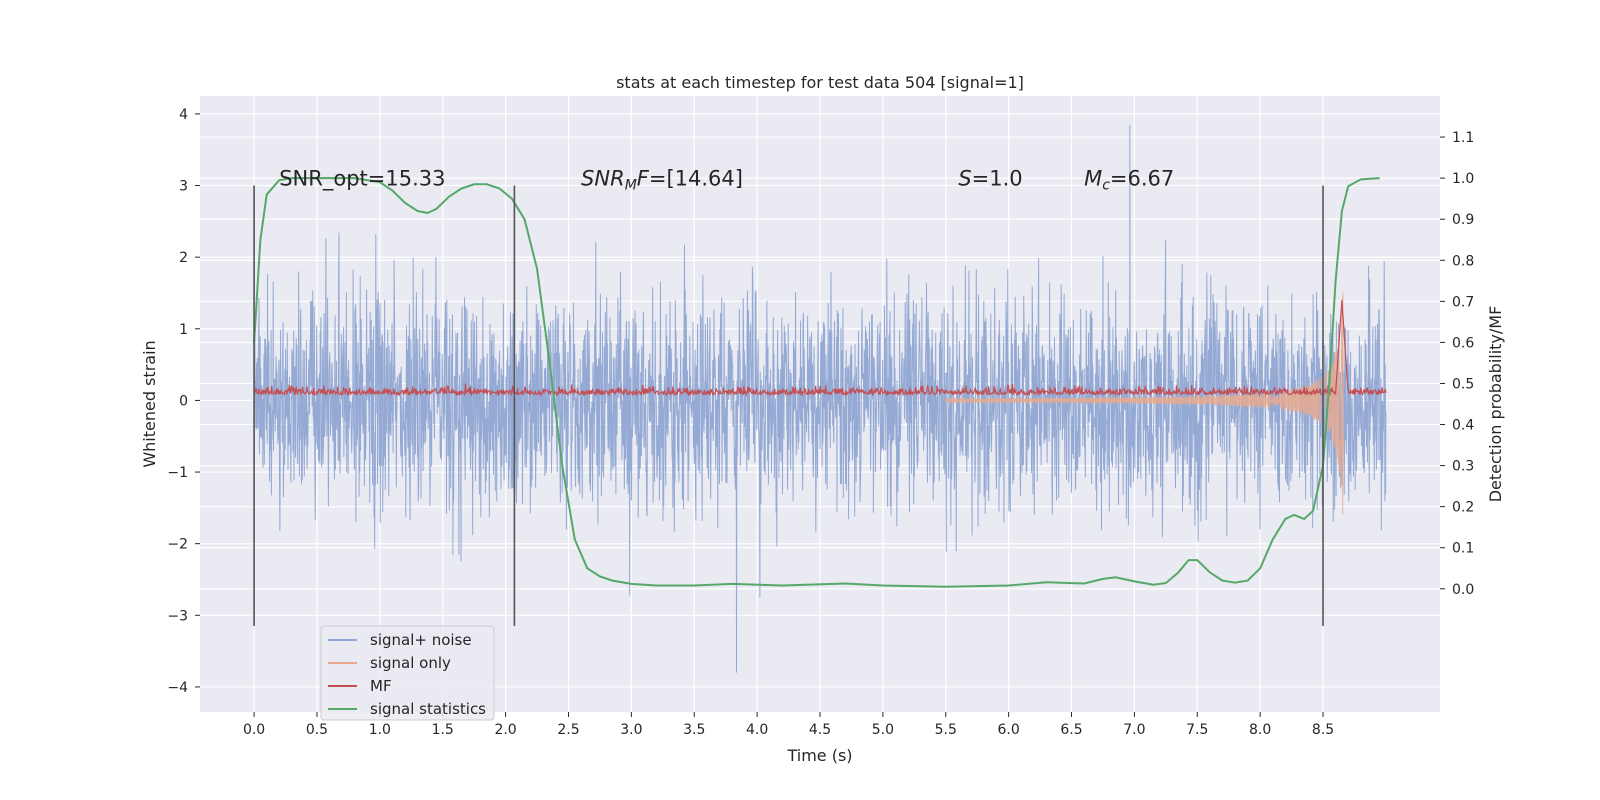  Describe the element at coordinates (1144, 403) in the screenshot. I see `series-signal-only` at that location.